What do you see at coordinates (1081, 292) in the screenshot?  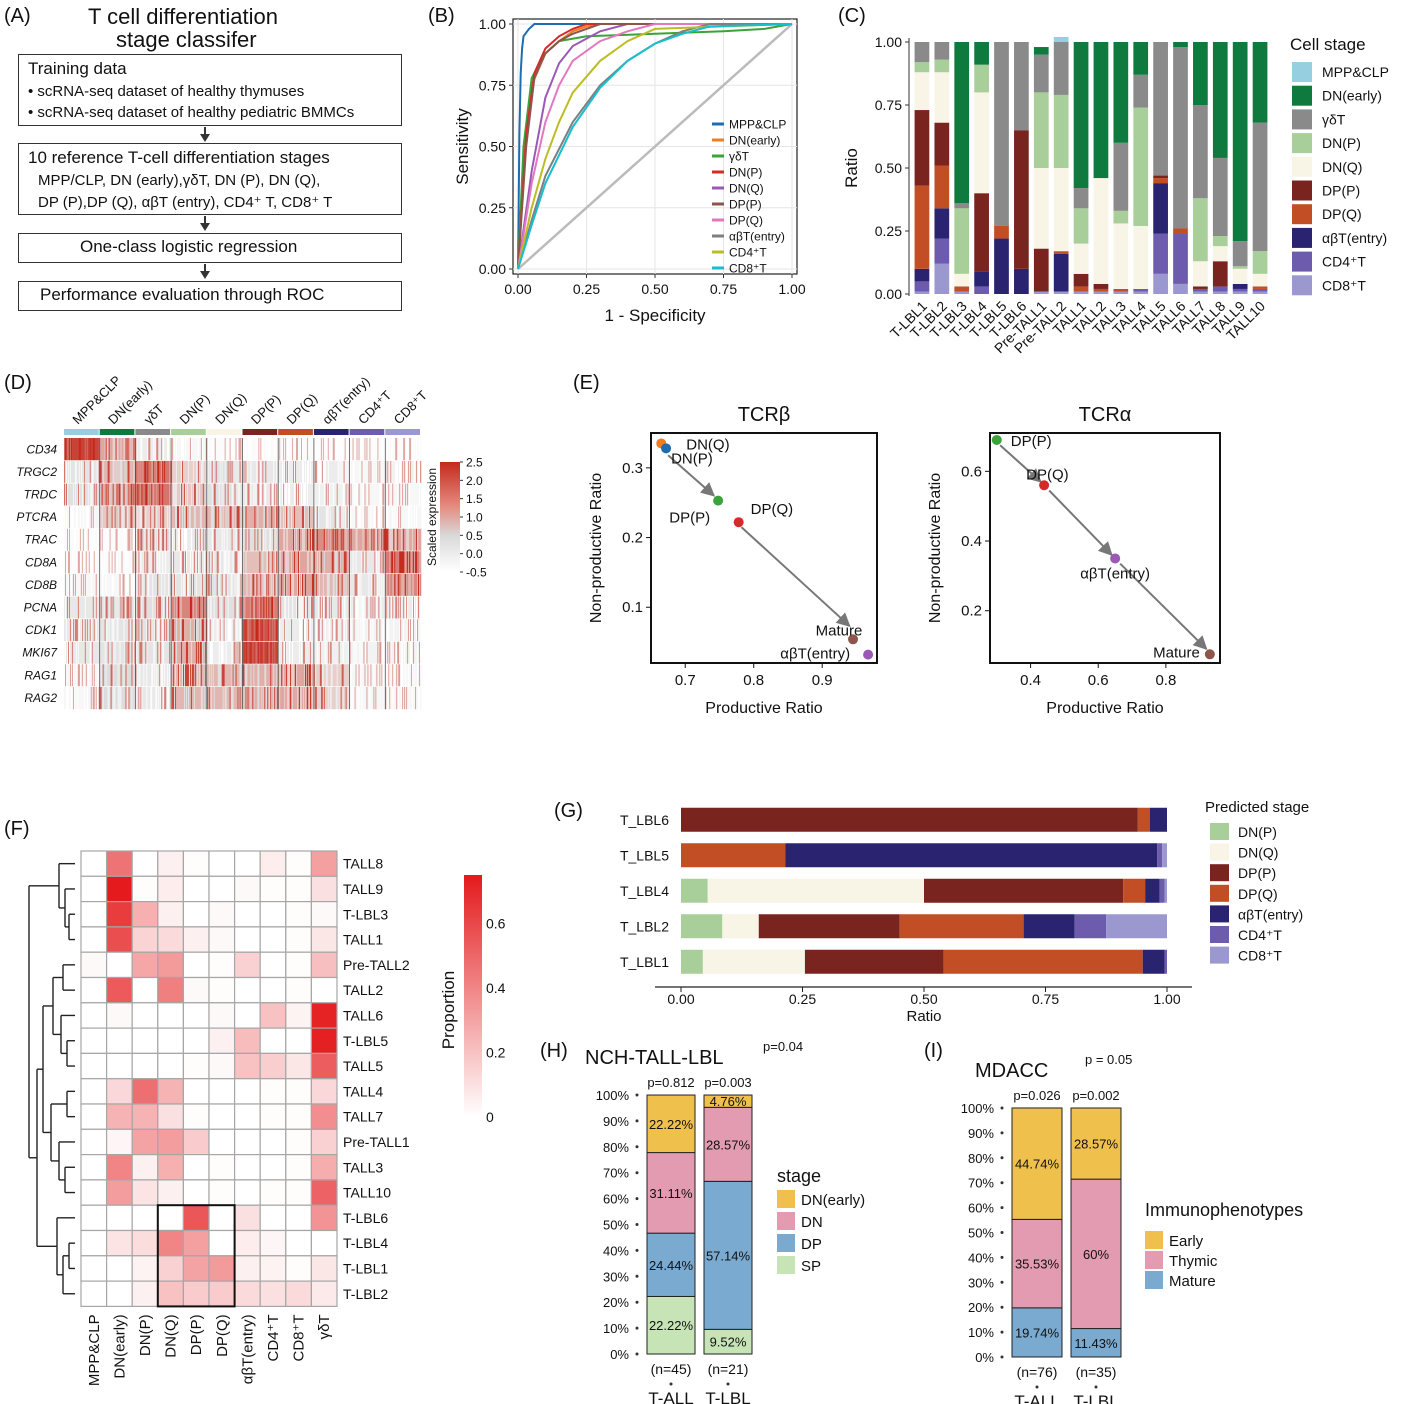 I see `stage-bar-tall1-cd8-t` at bounding box center [1081, 292].